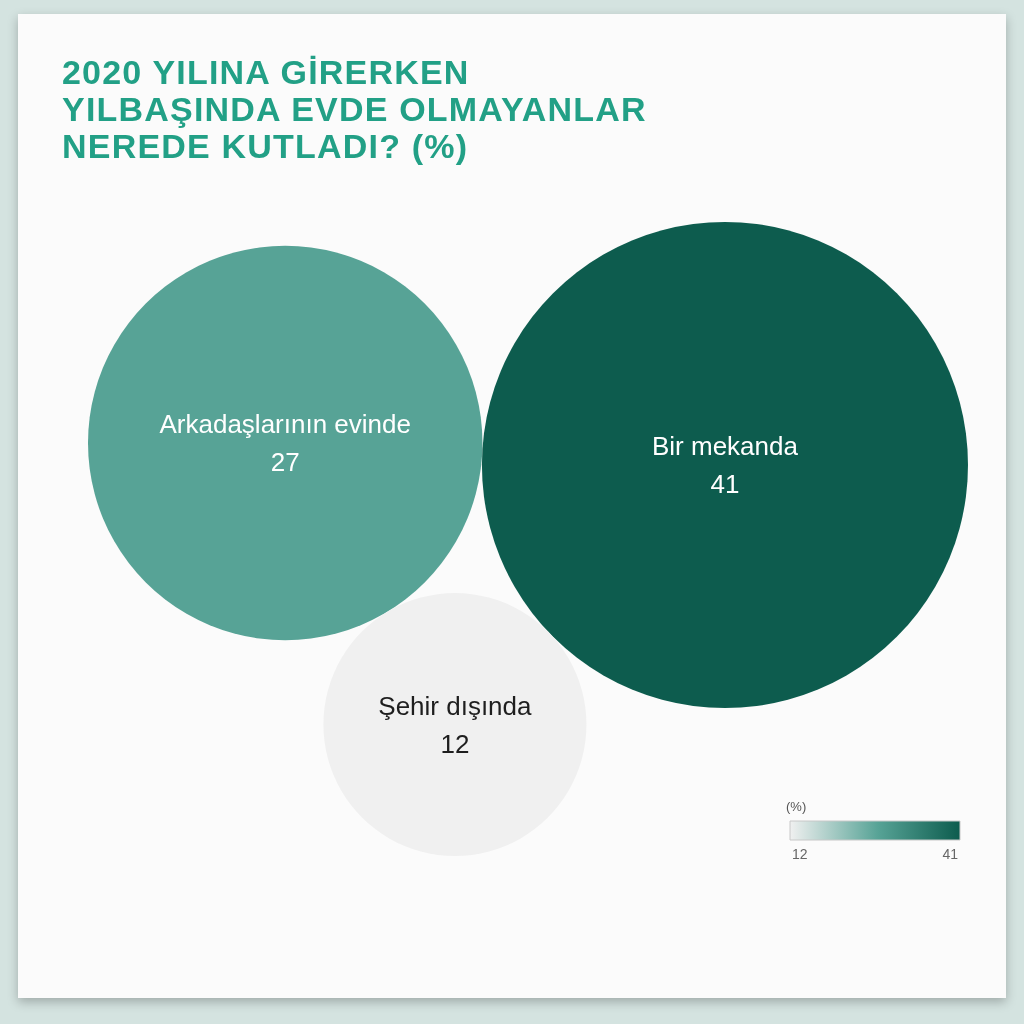  Describe the element at coordinates (455, 705) in the screenshot. I see `category-label: Şehir dışında` at that location.